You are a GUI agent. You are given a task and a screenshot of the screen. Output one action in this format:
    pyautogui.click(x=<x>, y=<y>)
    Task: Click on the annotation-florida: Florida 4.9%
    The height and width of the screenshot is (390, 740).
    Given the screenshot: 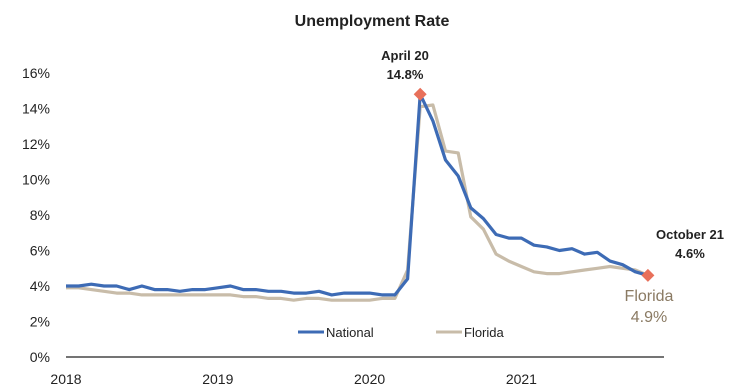 What is the action you would take?
    pyautogui.click(x=649, y=307)
    